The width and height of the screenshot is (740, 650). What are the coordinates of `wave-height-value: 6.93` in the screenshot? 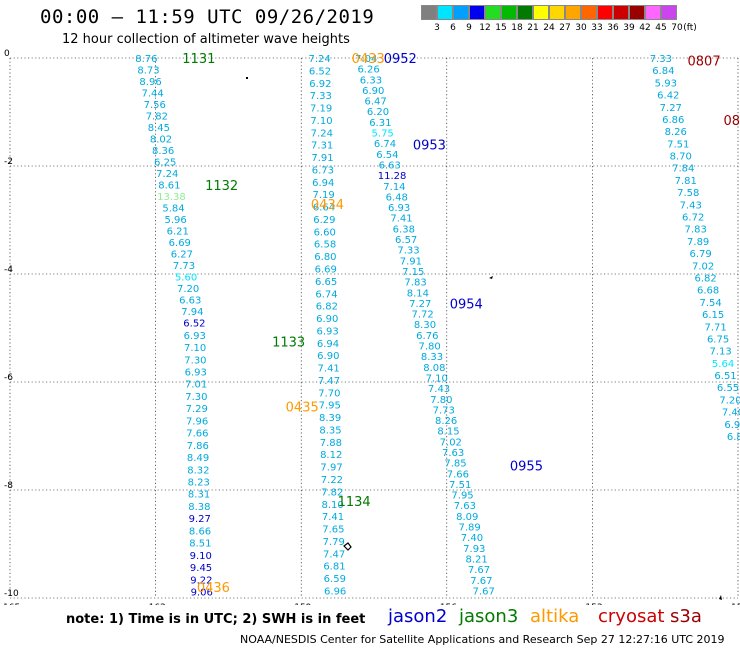 It's located at (196, 372).